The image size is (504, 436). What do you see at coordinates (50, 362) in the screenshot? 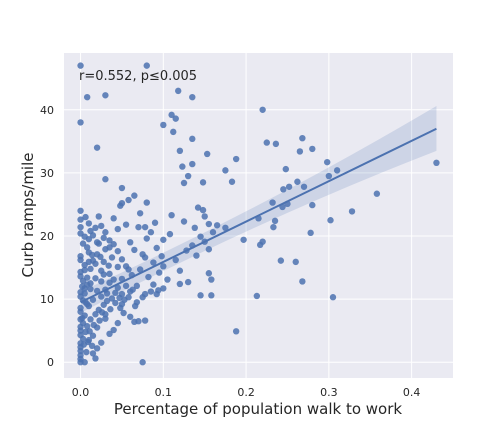
I see `y-tick-label: 0` at bounding box center [50, 362].